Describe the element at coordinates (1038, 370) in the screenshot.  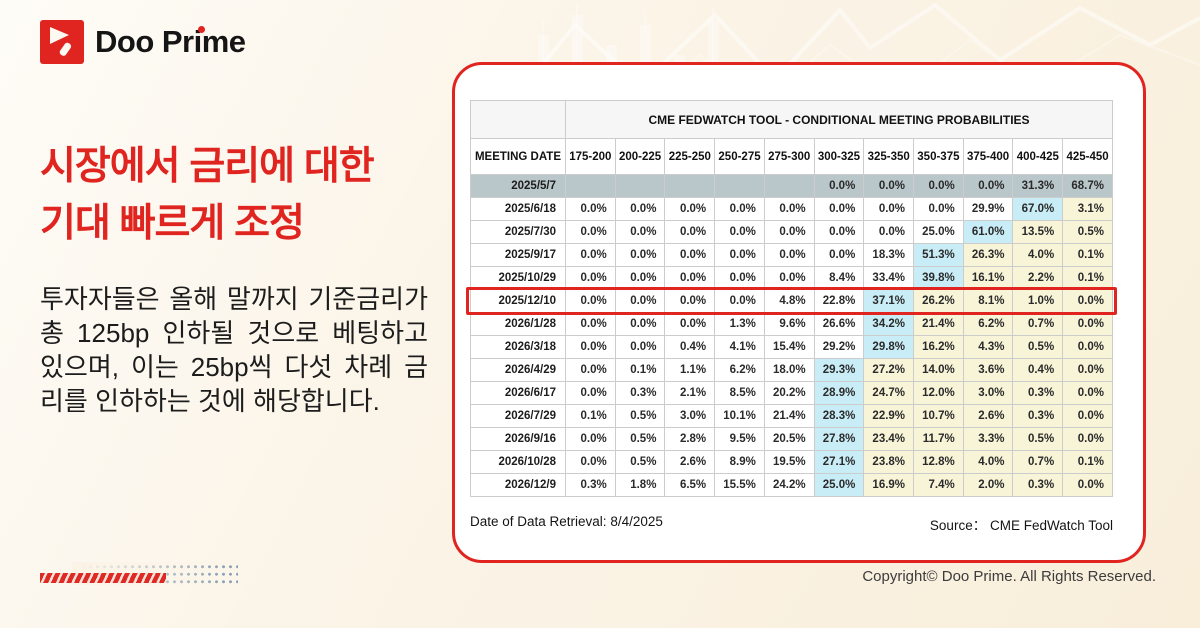
I see `probability-cell: 0.4%` at that location.